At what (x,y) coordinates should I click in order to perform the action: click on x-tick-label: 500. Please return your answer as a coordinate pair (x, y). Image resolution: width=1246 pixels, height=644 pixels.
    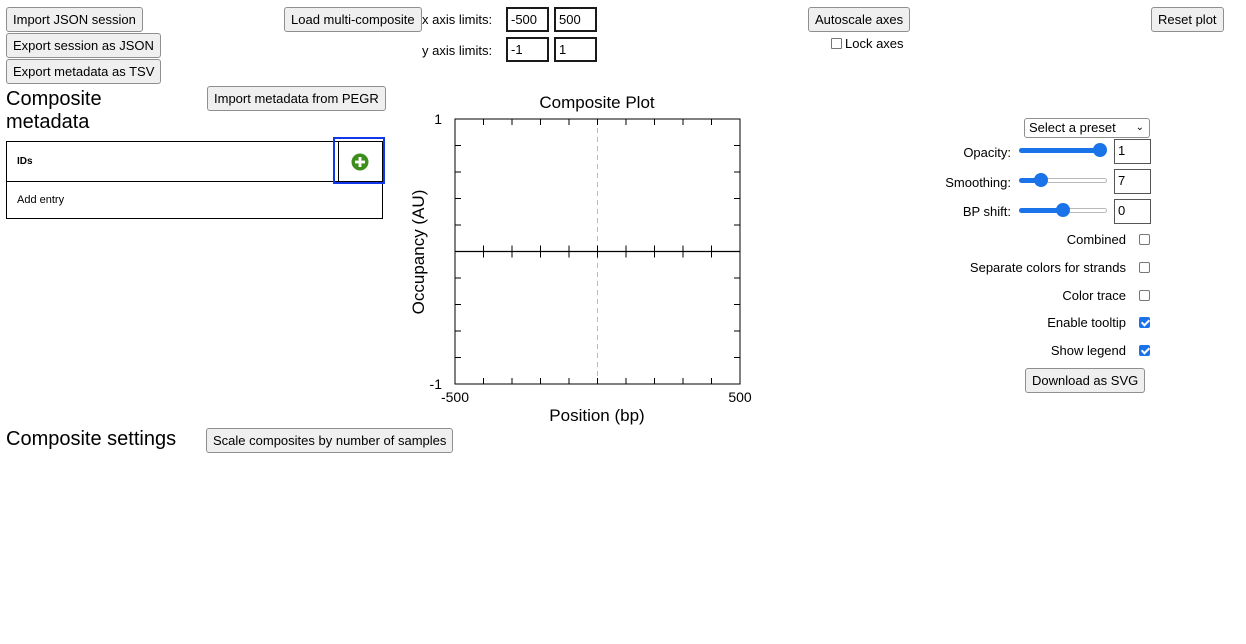
    Looking at the image, I should click on (740, 397).